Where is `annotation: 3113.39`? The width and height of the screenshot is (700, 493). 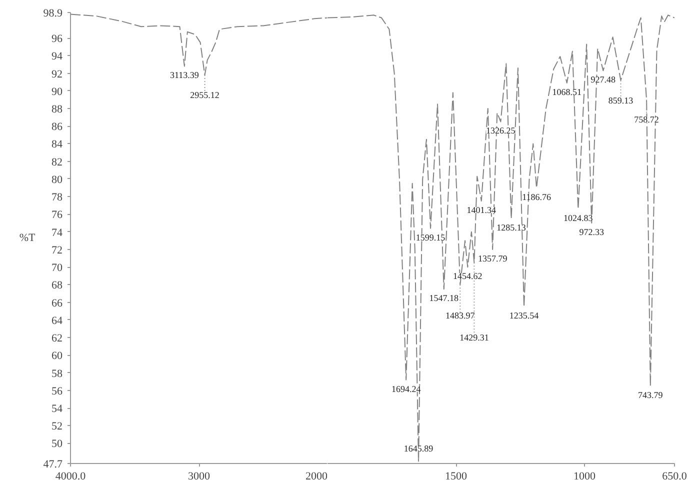
annotation: 3113.39 is located at coordinates (185, 75).